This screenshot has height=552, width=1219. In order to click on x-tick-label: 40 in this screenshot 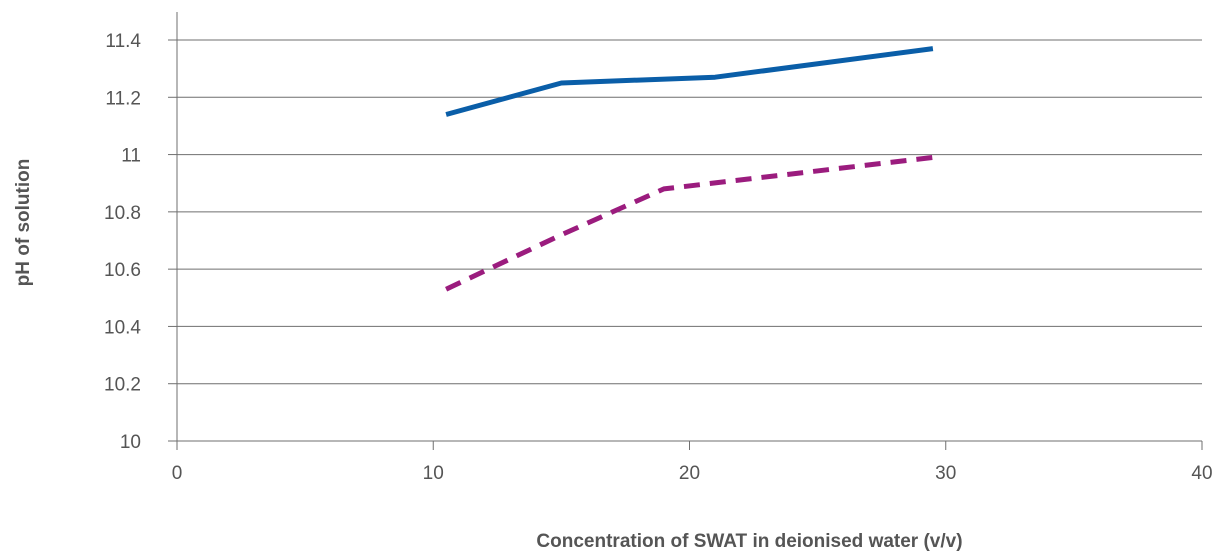, I will do `click(1201, 473)`.